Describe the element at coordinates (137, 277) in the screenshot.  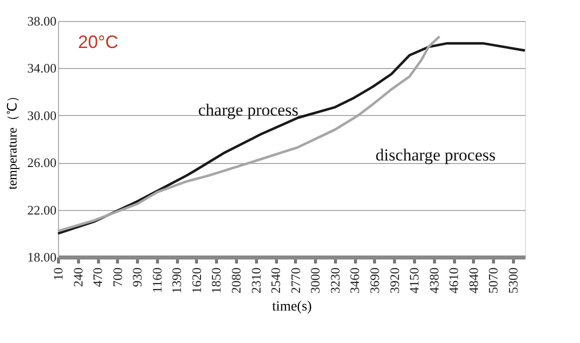
I see `x-tick-label: 930` at that location.